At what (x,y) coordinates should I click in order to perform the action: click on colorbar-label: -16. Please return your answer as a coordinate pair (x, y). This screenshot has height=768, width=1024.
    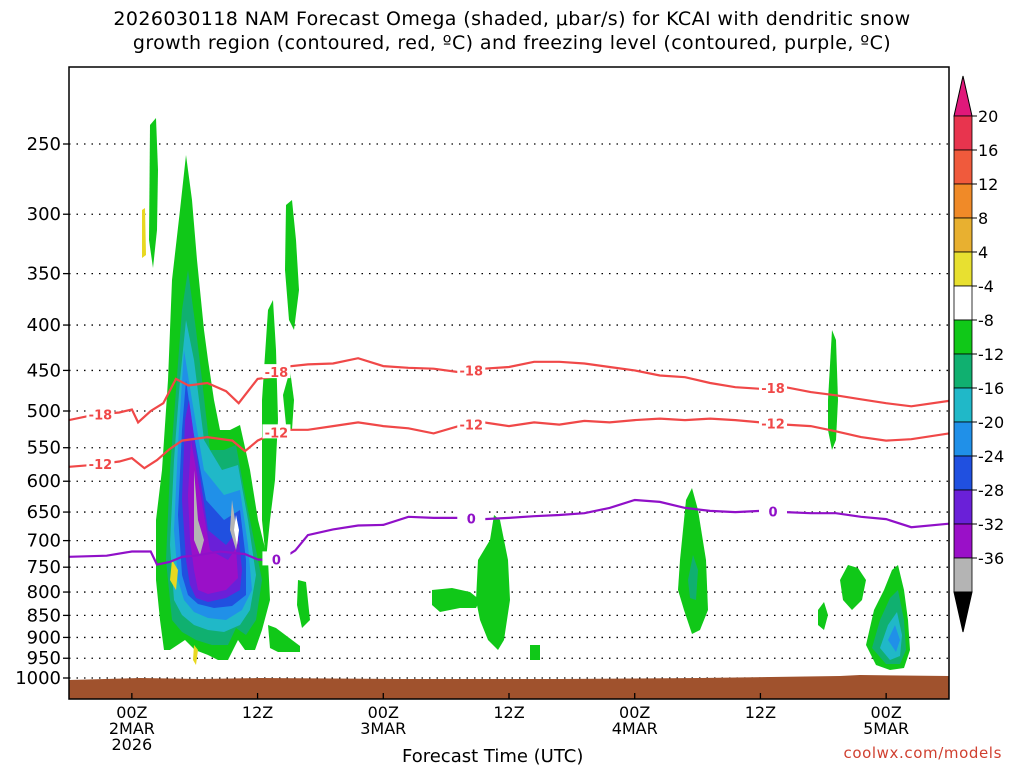
    Looking at the image, I should click on (991, 388).